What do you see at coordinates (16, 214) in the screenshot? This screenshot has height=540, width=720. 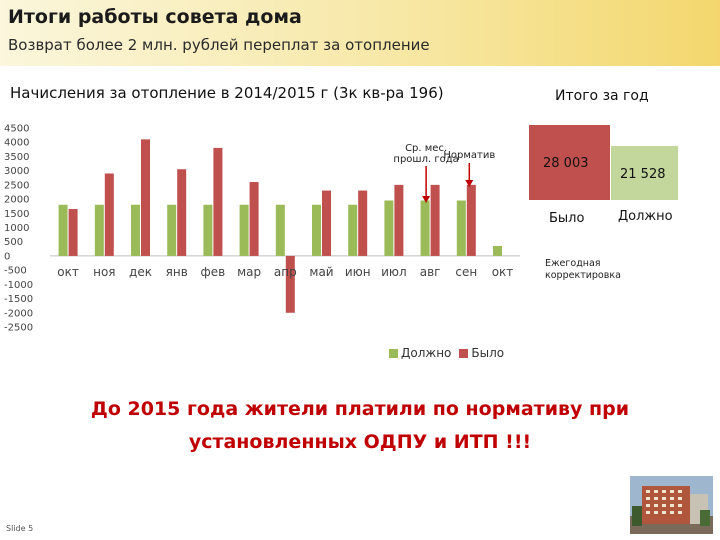 I see `y-tick-label: 1500` at bounding box center [16, 214].